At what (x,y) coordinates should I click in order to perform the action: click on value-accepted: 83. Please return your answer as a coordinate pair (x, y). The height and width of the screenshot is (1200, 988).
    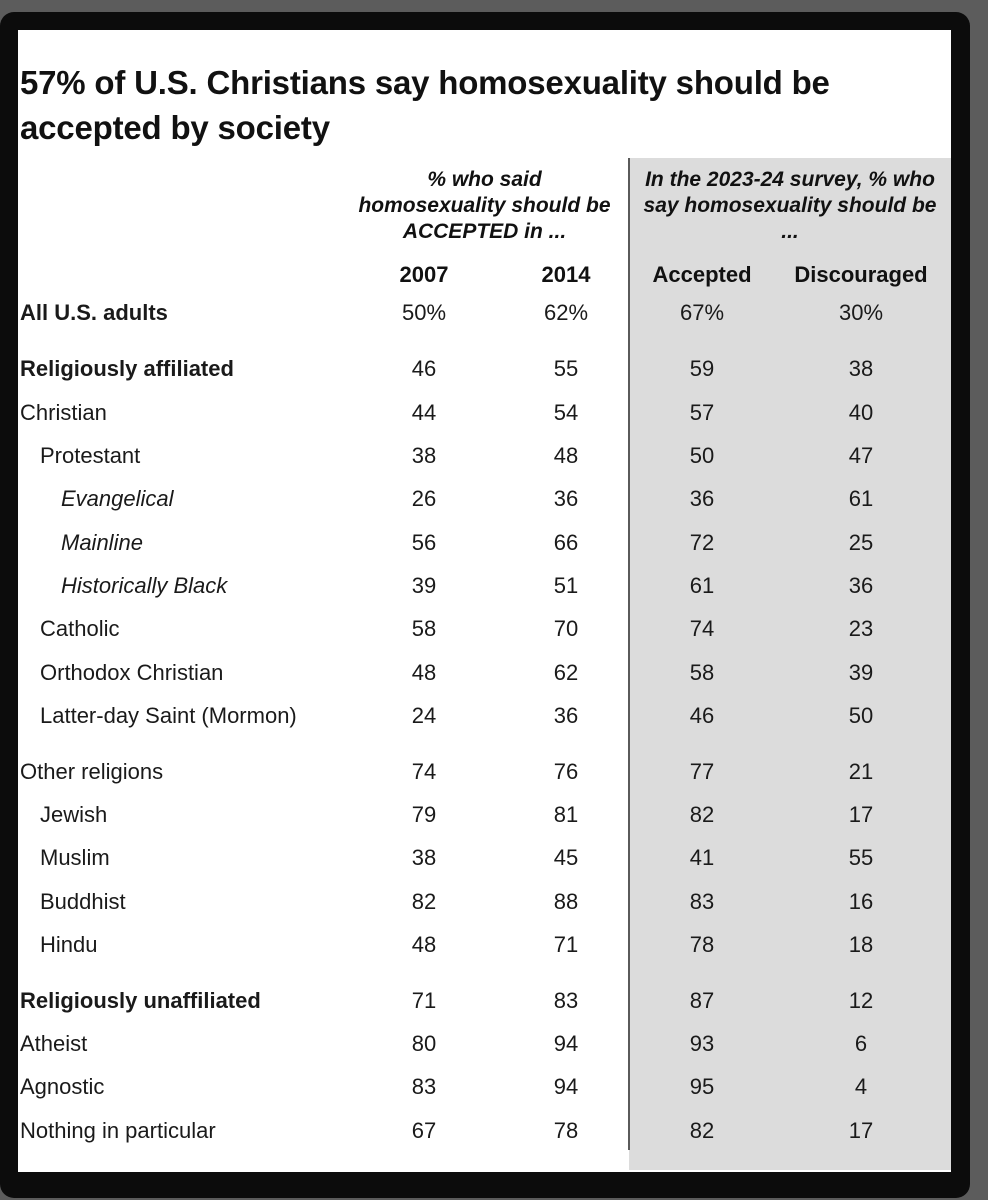
    Looking at the image, I should click on (702, 901).